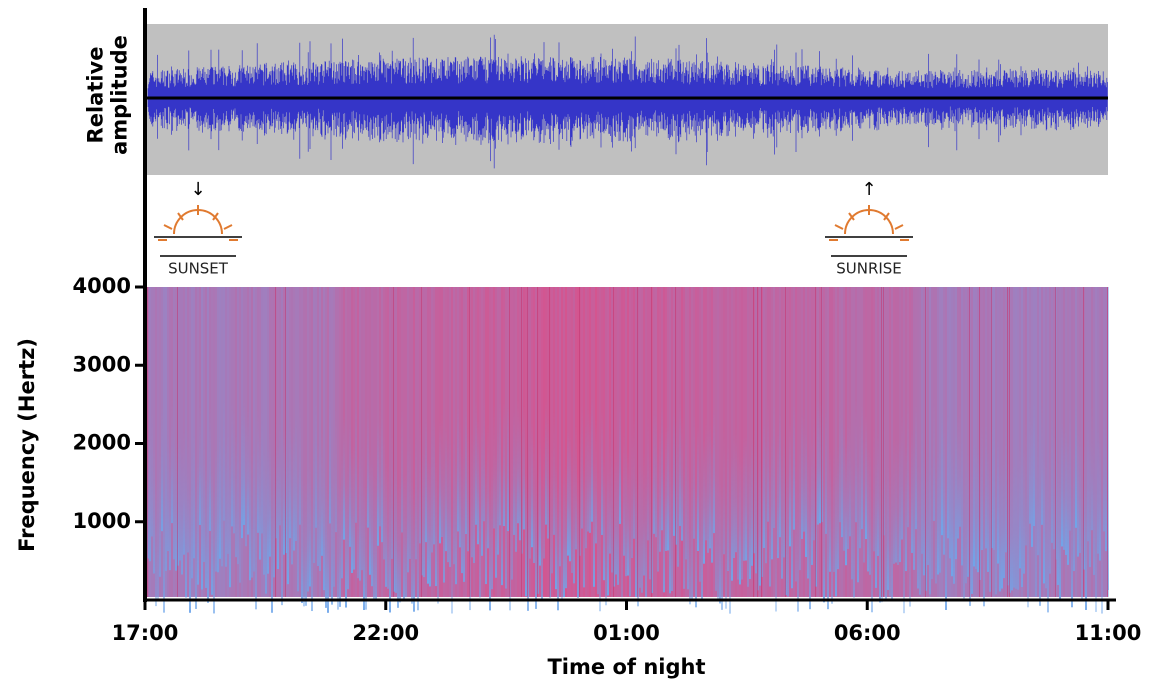 This screenshot has height=685, width=1158. I want to click on y-tick-label: 4000, so click(102, 286).